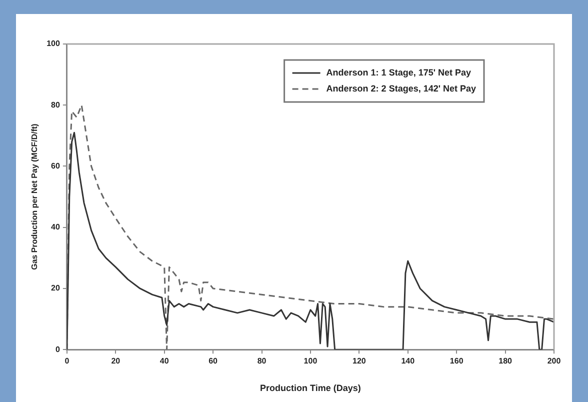  Describe the element at coordinates (505, 361) in the screenshot. I see `x-tick-label: 180` at that location.